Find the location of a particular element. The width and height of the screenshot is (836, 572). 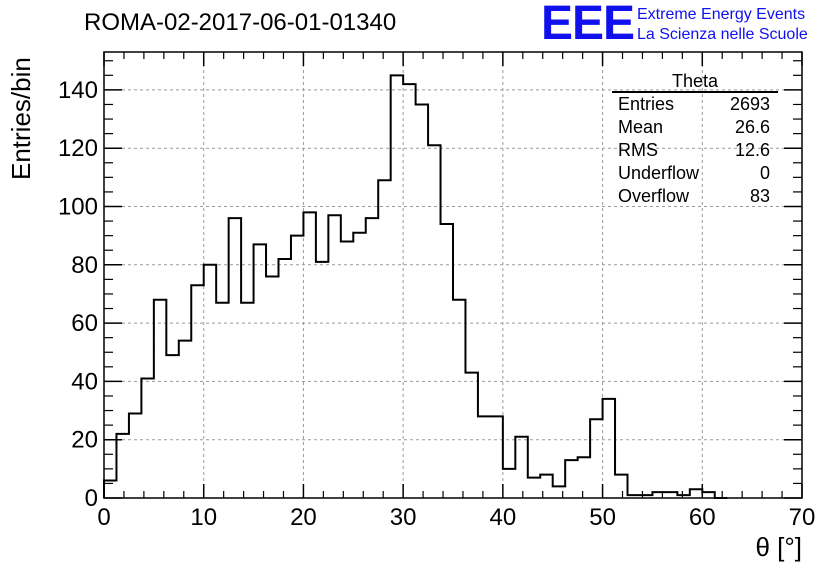

x-tick-label: 0 is located at coordinates (103, 517).